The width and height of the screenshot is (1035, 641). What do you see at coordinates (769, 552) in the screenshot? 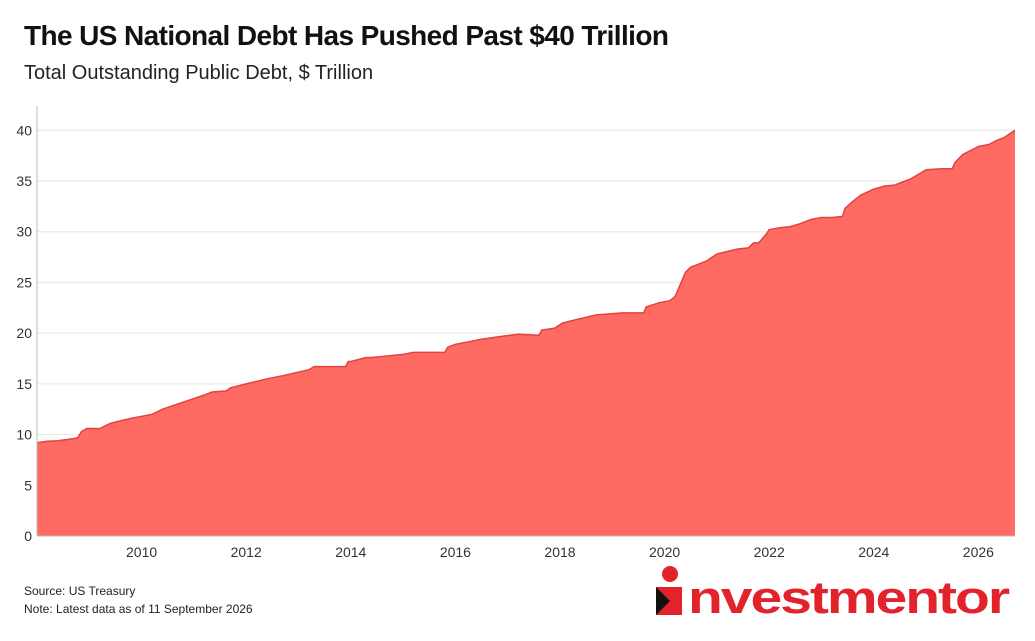
I see `x-tick-label: 2022` at bounding box center [769, 552].